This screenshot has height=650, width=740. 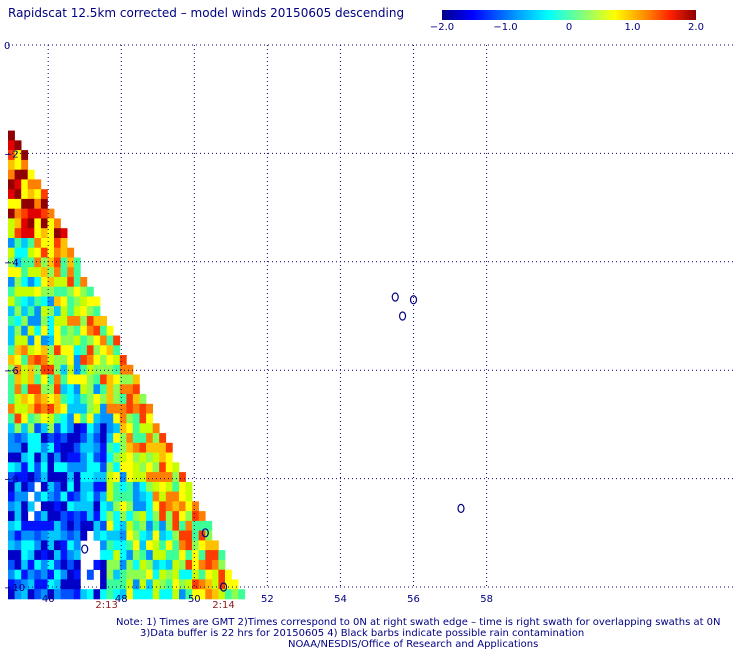 I want to click on colorbar-tick-label: 0, so click(x=569, y=27).